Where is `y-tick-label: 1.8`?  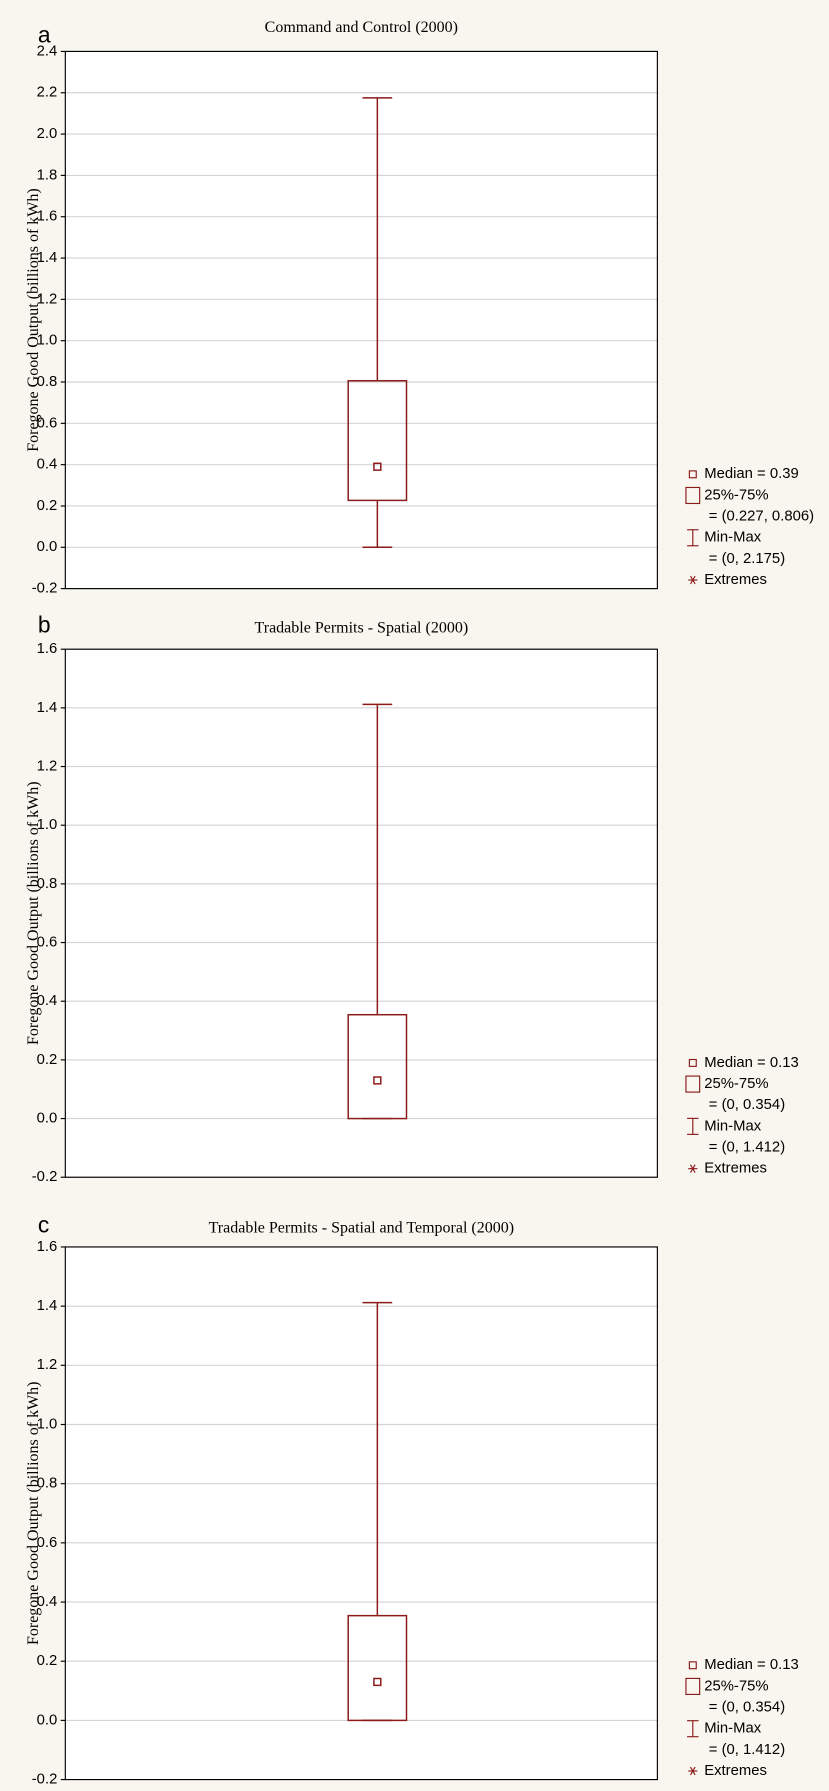 y-tick-label: 1.8 is located at coordinates (47, 175).